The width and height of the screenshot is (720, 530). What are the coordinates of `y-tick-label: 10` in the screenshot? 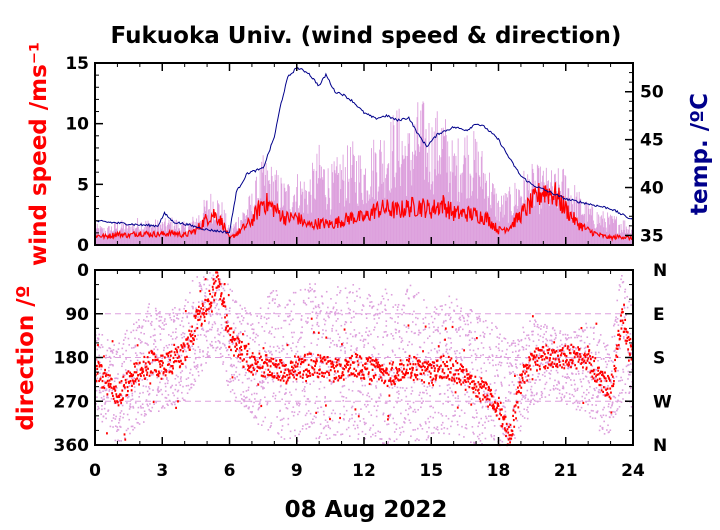 It's located at (77, 125).